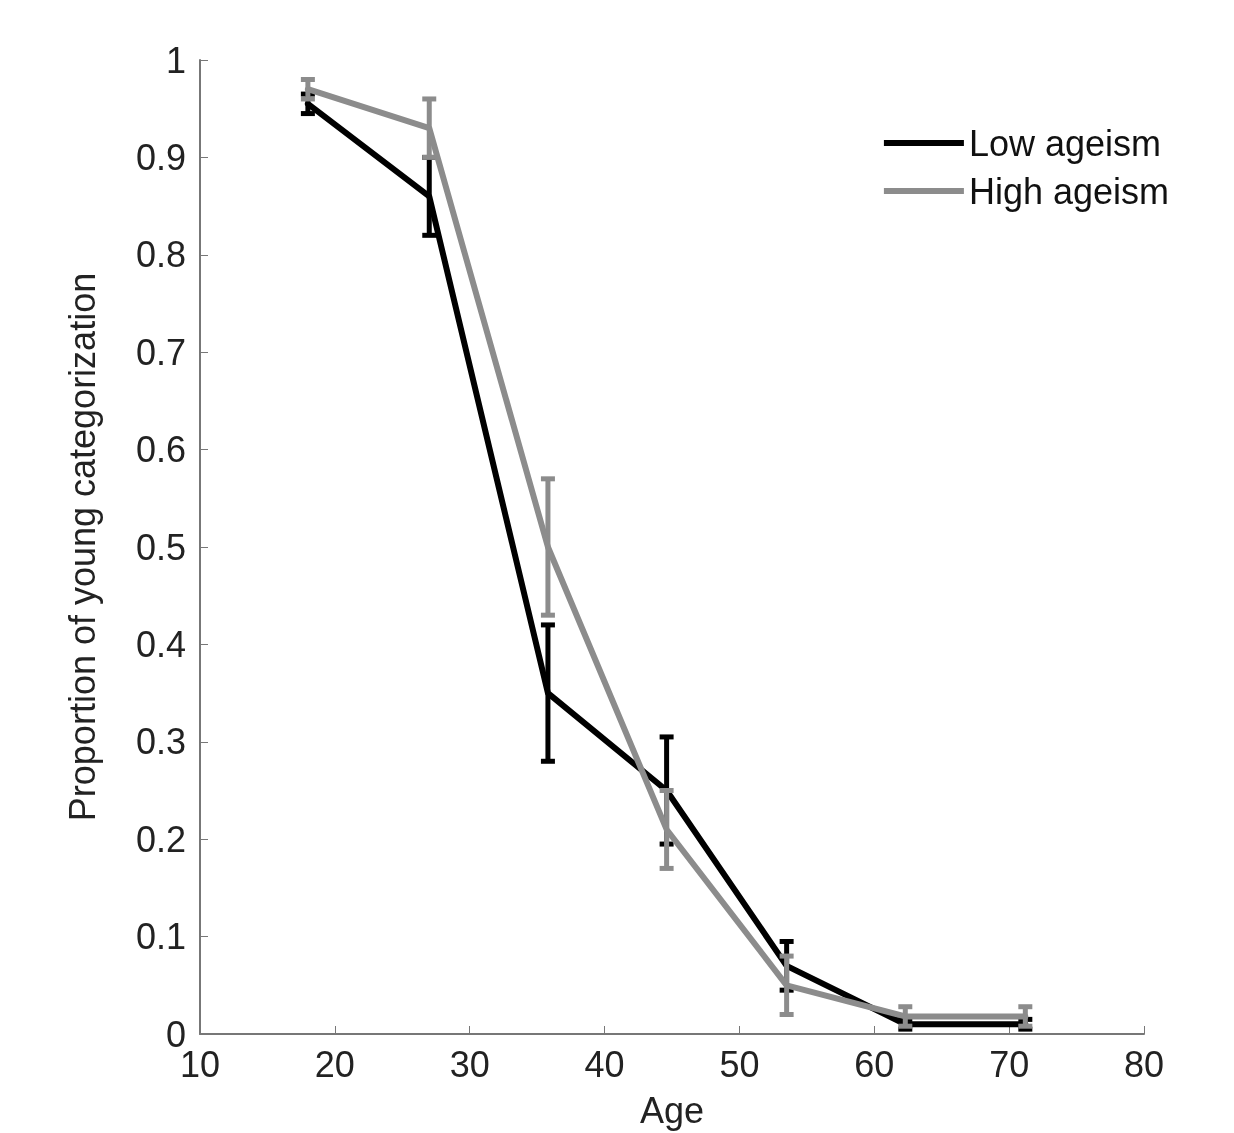 Image resolution: width=1234 pixels, height=1133 pixels. Describe the element at coordinates (160, 644) in the screenshot. I see `y-tick-label: 0.4` at that location.